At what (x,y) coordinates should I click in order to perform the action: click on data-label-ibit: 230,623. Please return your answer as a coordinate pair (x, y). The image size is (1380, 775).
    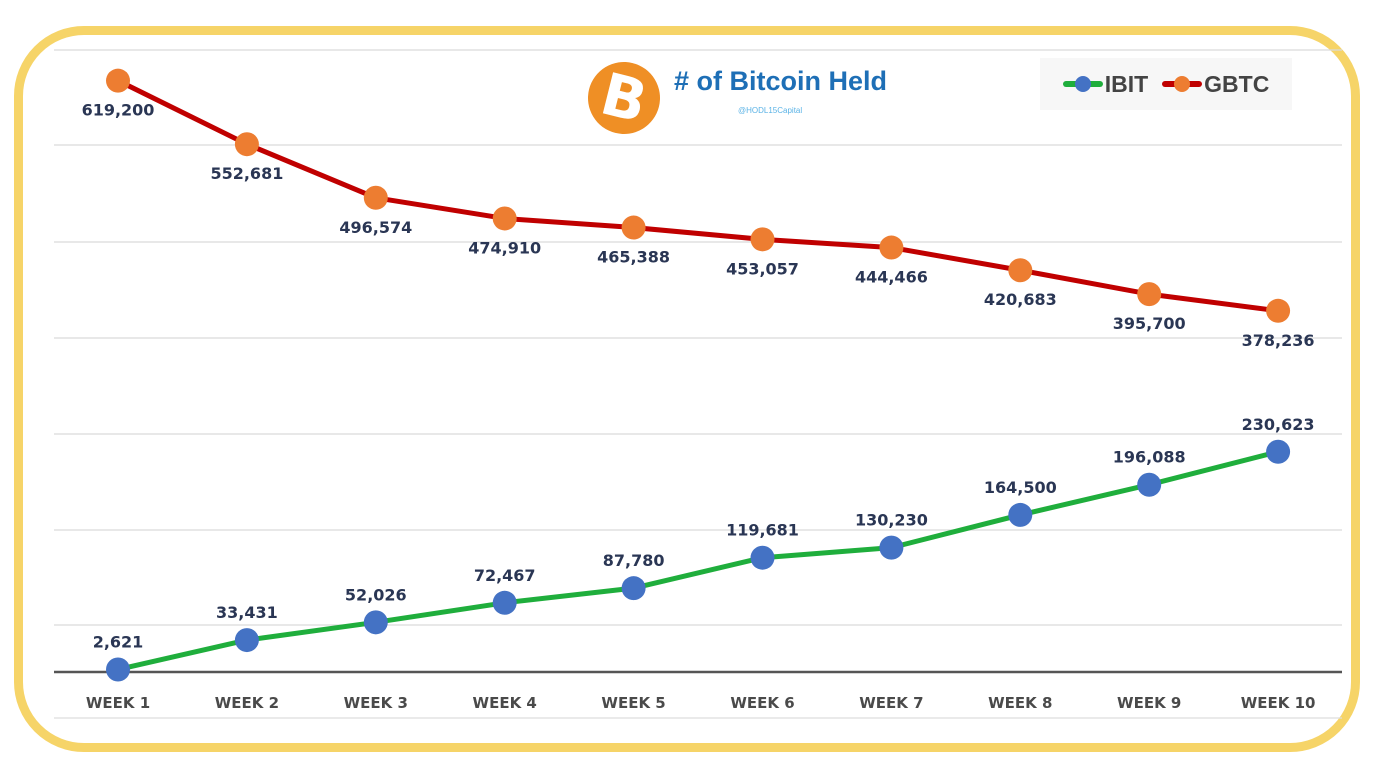
    Looking at the image, I should click on (1278, 424).